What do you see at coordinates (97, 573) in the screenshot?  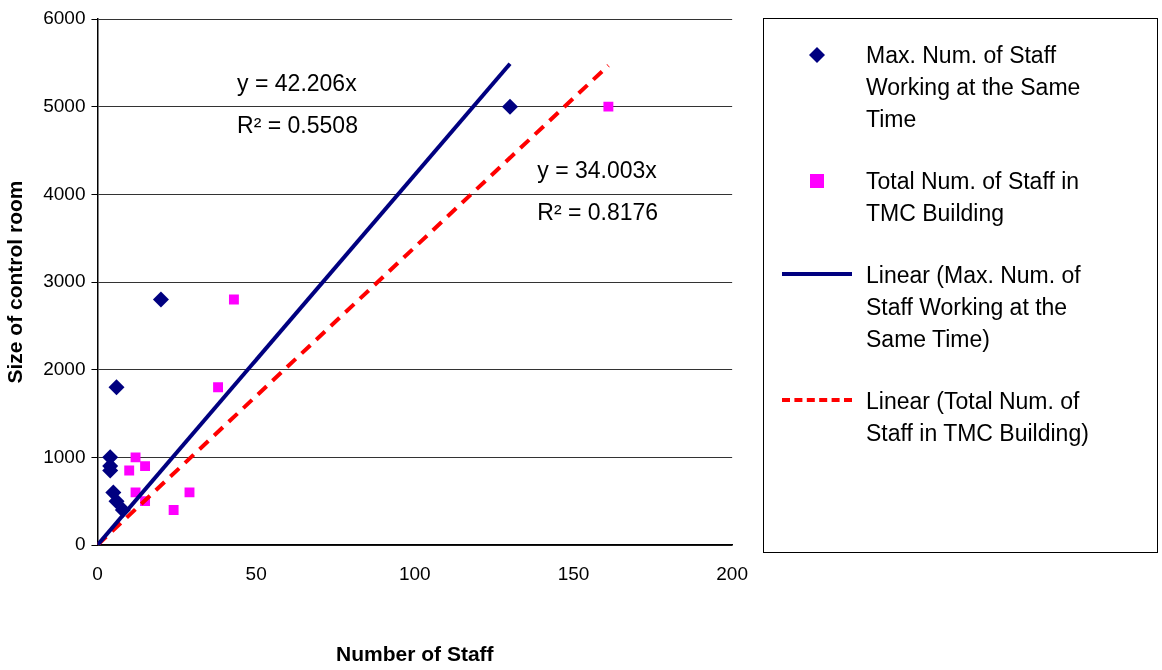 I see `x-tick-label: 0` at bounding box center [97, 573].